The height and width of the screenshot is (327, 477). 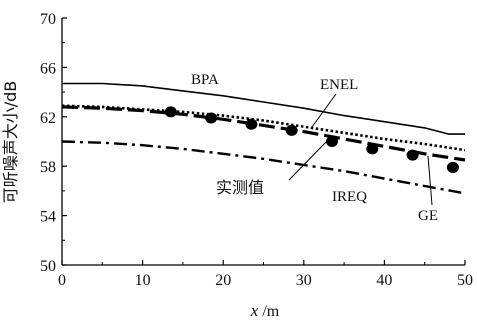 I want to click on measured-markers, so click(x=311, y=139).